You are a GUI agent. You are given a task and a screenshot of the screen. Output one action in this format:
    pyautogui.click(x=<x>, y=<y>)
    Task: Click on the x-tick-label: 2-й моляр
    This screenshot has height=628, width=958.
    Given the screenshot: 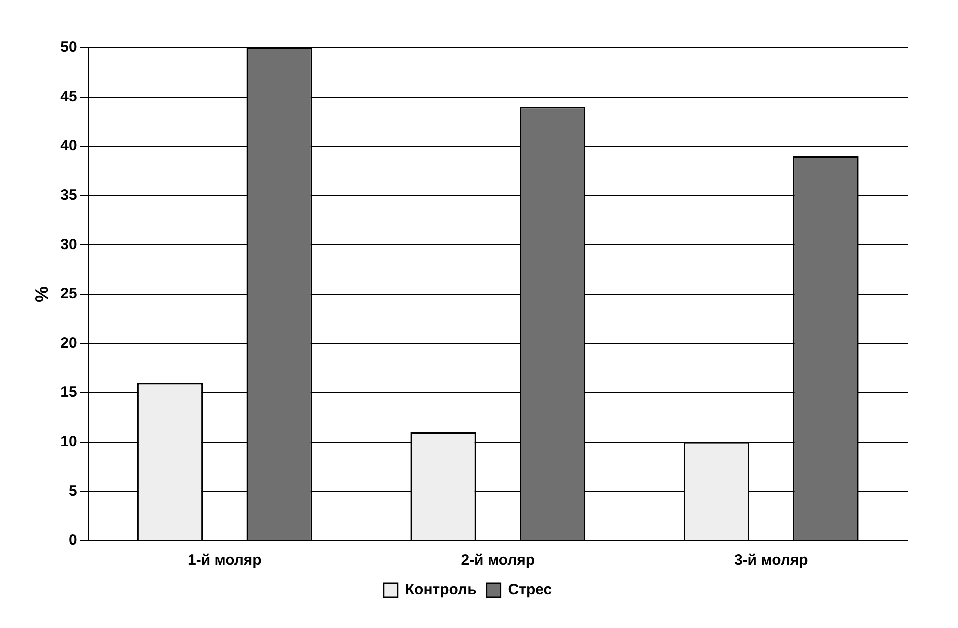 What is the action you would take?
    pyautogui.click(x=498, y=561)
    